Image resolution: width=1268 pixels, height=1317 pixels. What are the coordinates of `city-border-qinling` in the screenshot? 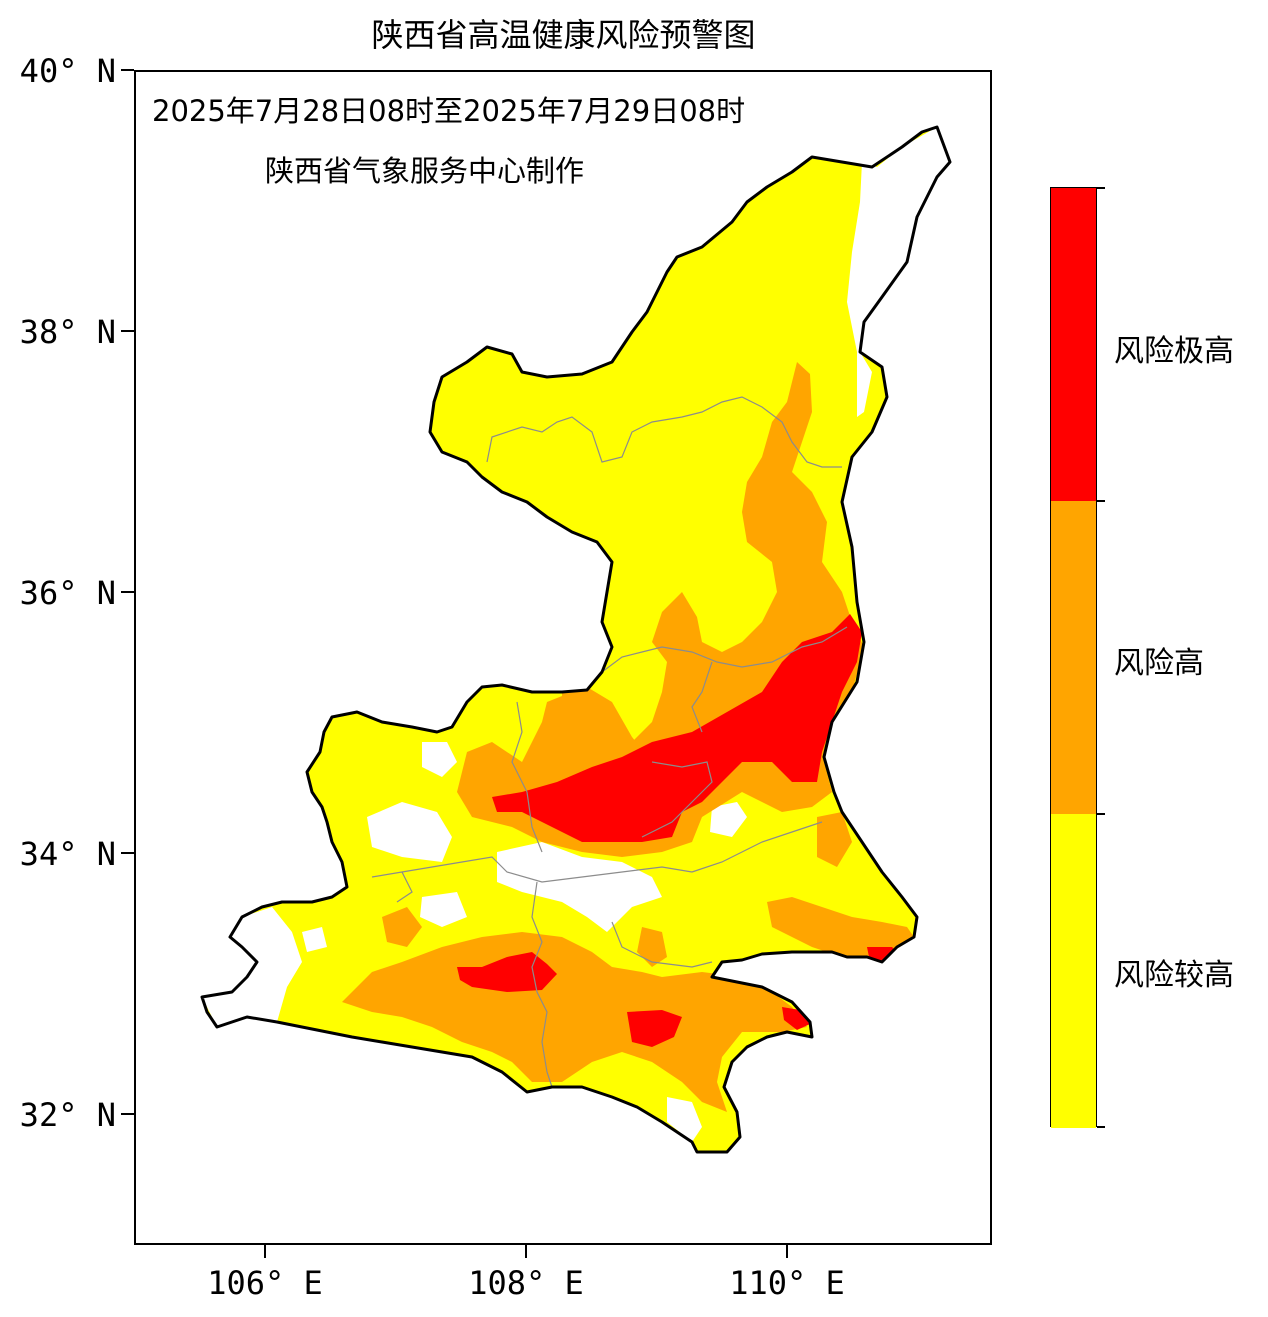 It's located at (532, 869).